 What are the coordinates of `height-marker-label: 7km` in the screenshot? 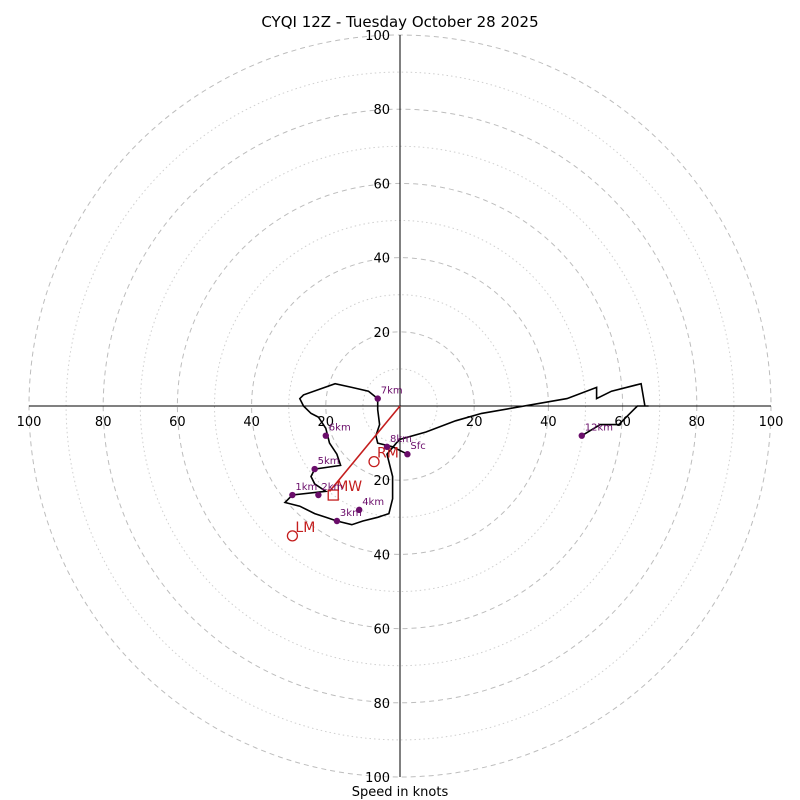 It's located at (392, 391).